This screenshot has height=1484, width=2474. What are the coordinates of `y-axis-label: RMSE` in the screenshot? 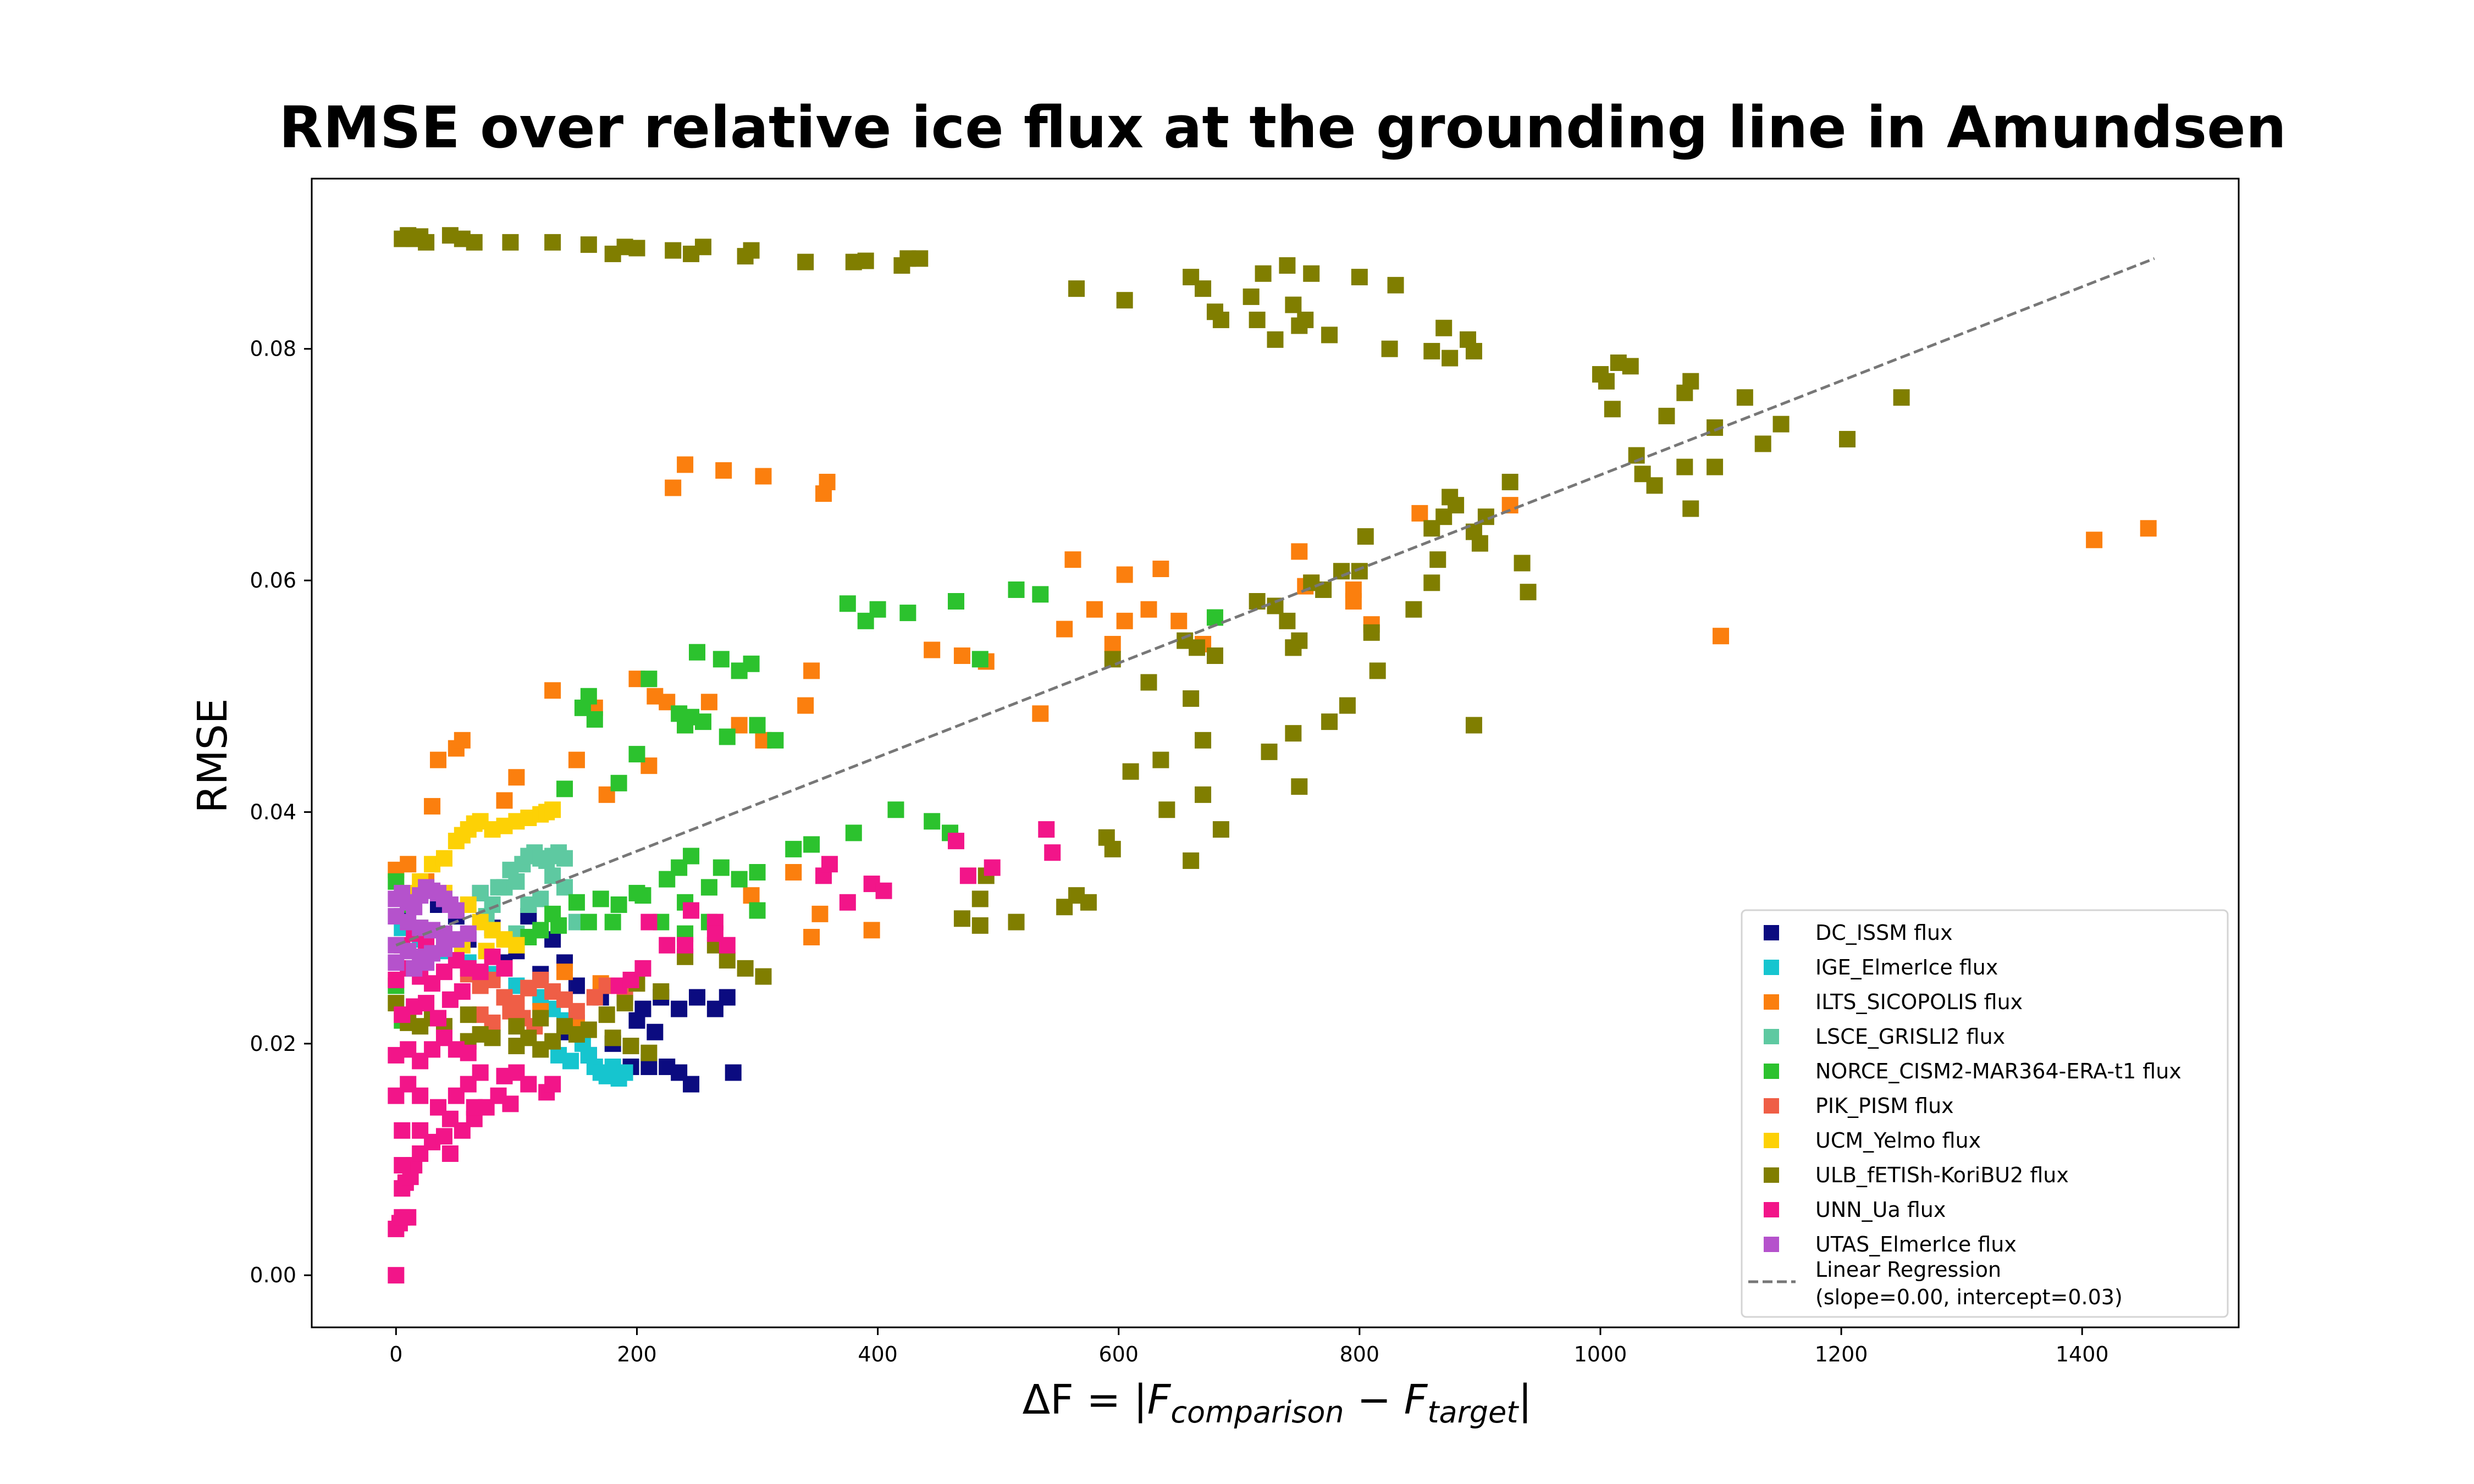 It's located at (212, 756).